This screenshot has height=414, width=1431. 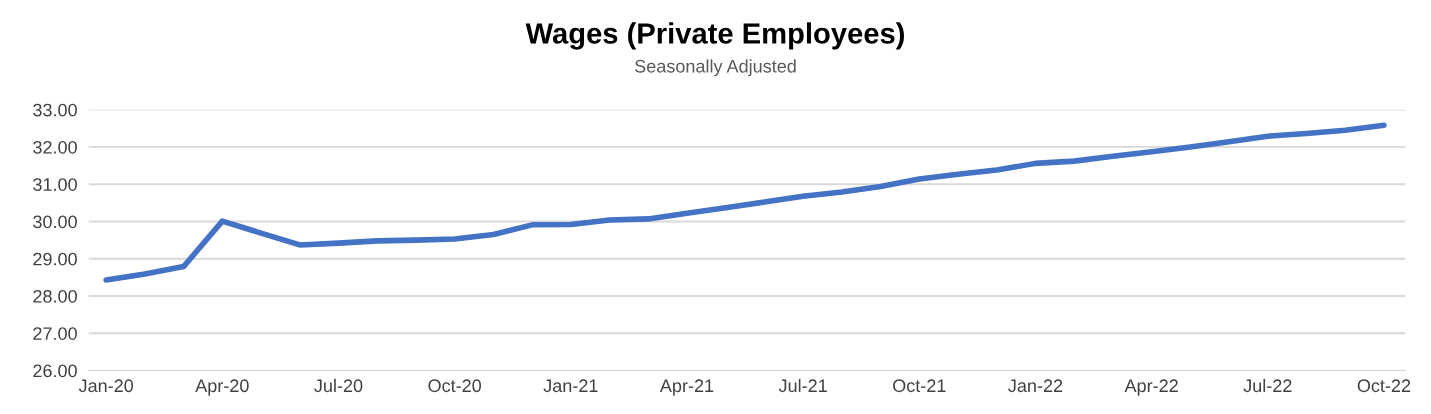 I want to click on x-tick-label: Apr-20, so click(x=222, y=387).